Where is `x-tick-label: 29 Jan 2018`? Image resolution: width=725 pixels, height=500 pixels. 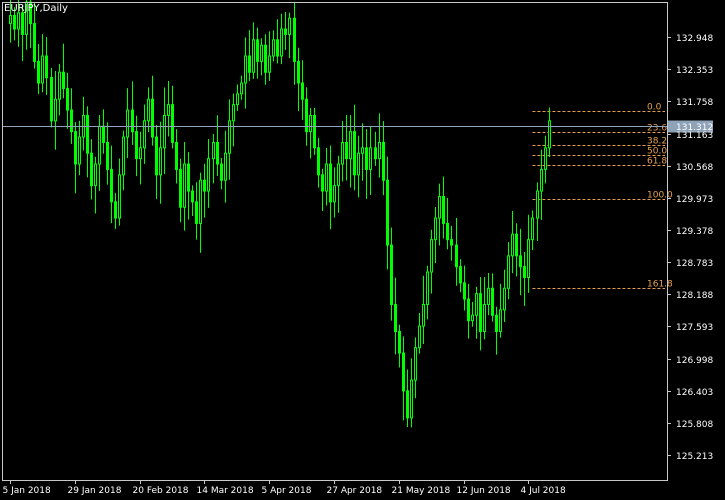 x-tick-label: 29 Jan 2018 is located at coordinates (95, 491).